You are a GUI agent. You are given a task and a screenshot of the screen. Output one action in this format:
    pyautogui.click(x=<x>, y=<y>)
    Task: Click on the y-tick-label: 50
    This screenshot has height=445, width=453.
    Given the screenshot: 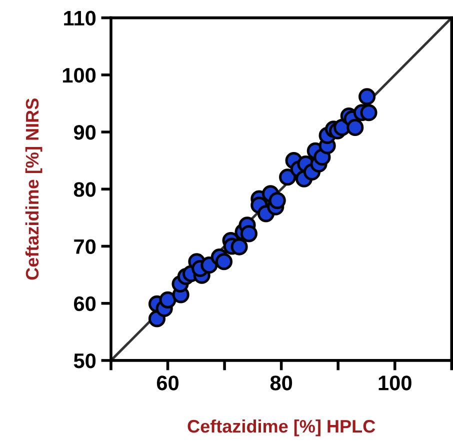 What is the action you would take?
    pyautogui.click(x=85, y=360)
    